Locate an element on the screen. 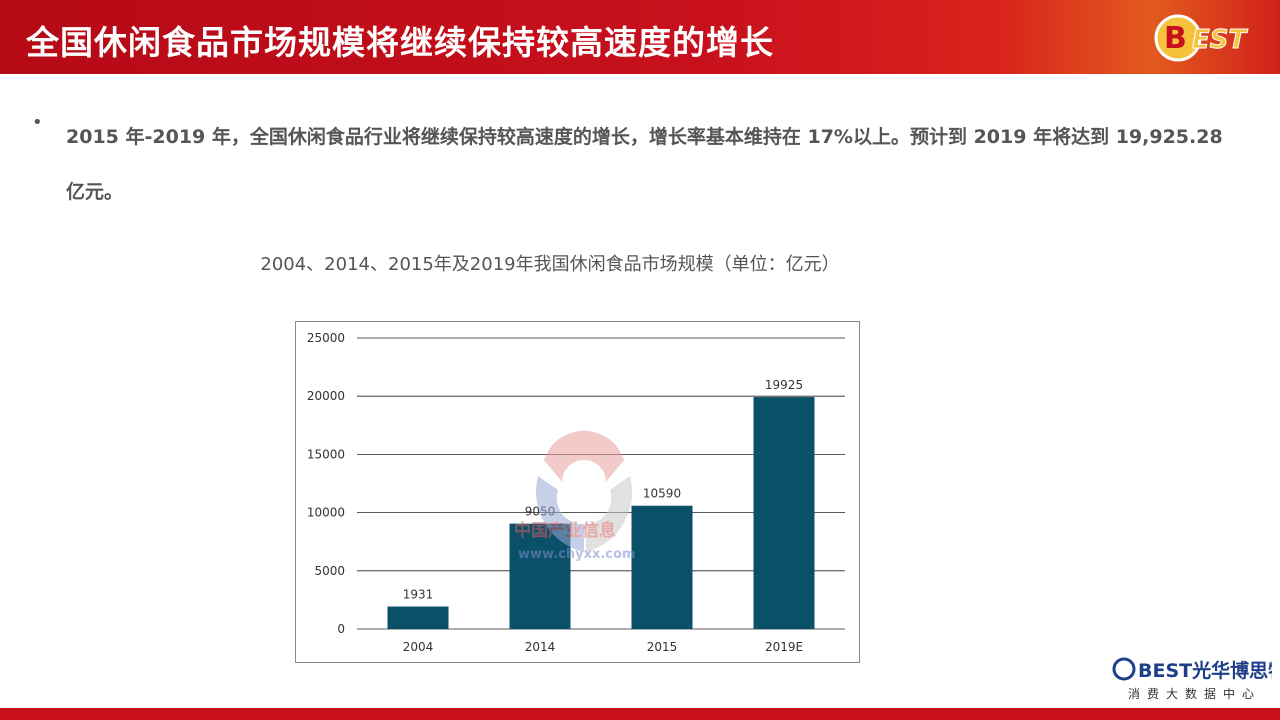  bar-2019E is located at coordinates (784, 513).